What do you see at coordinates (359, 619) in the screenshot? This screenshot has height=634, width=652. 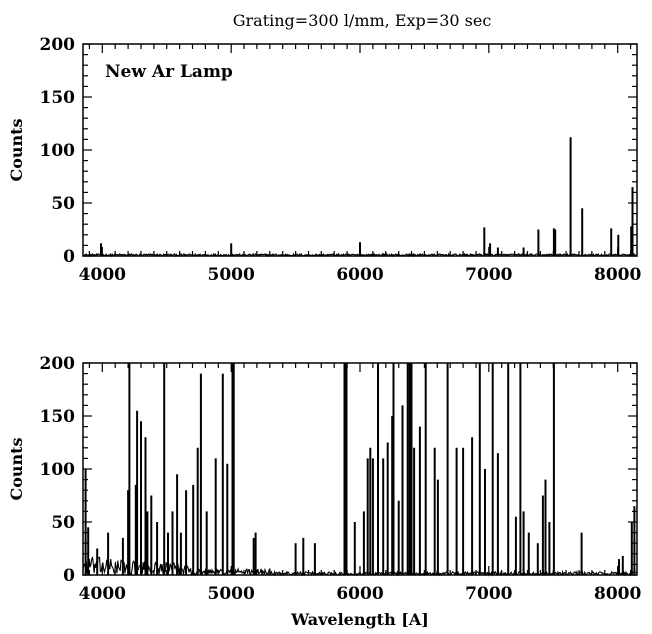 I see `x-axis-label: Wavelength [A]` at bounding box center [359, 619].